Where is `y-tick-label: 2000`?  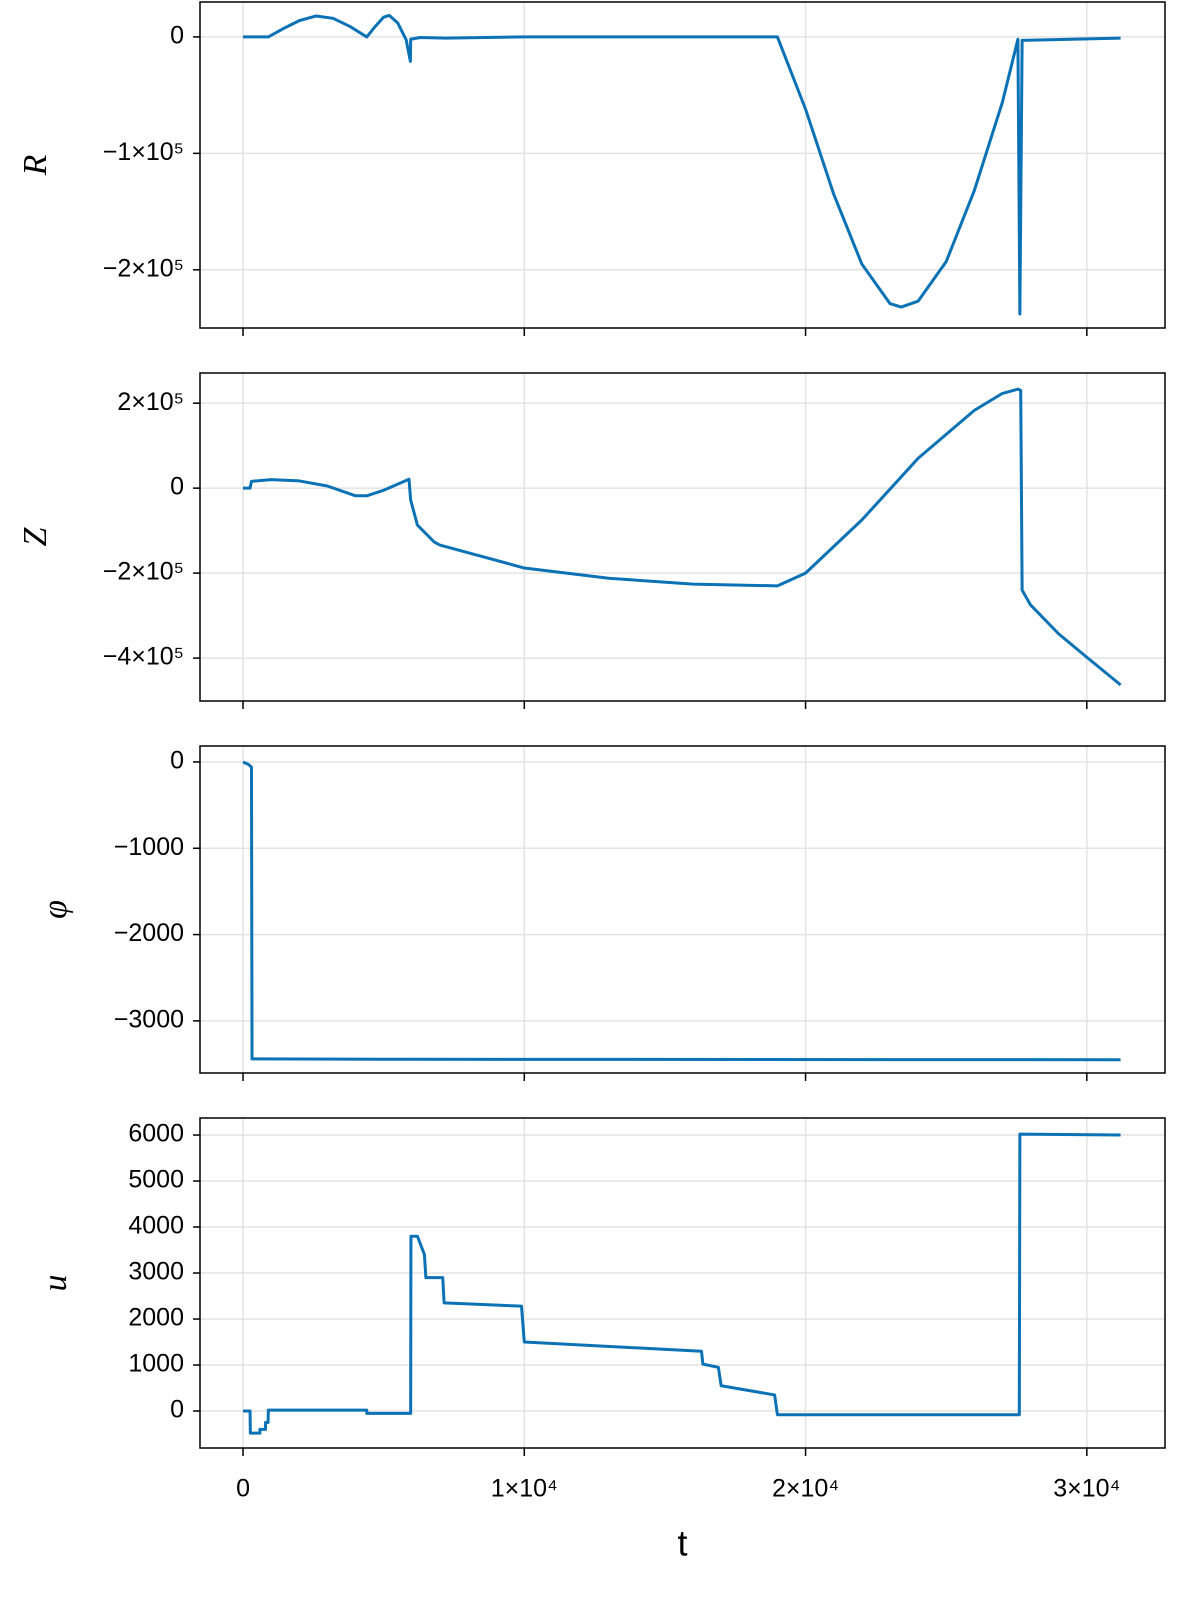 y-tick-label: 2000 is located at coordinates (156, 1318).